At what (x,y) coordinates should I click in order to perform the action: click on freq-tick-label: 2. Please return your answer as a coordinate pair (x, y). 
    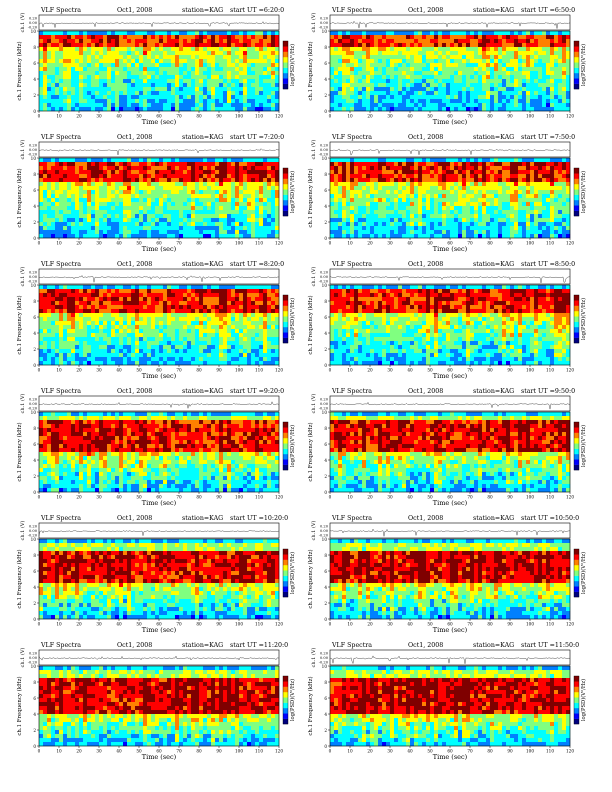
    Looking at the image, I should click on (325, 95).